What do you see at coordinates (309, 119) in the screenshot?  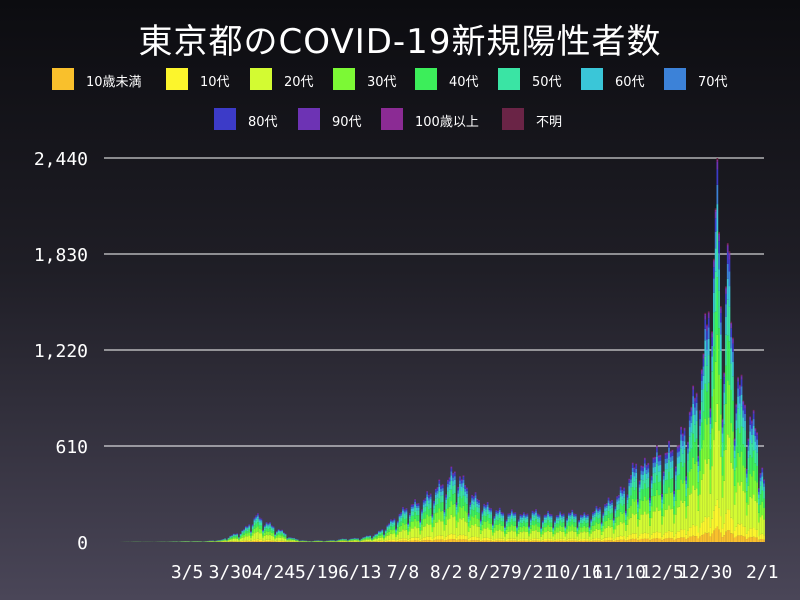 I see `legend-swatch` at bounding box center [309, 119].